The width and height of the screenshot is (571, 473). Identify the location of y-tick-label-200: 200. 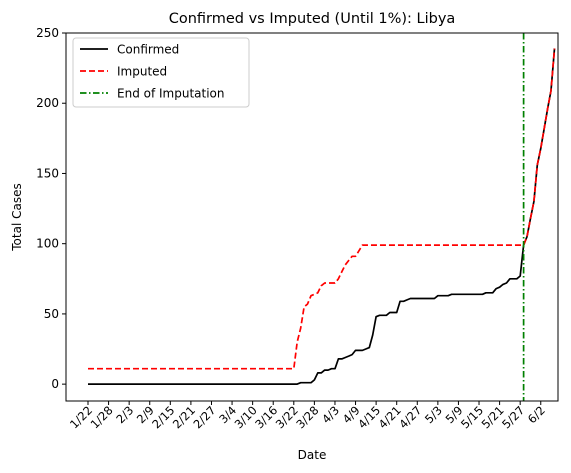
(47, 103).